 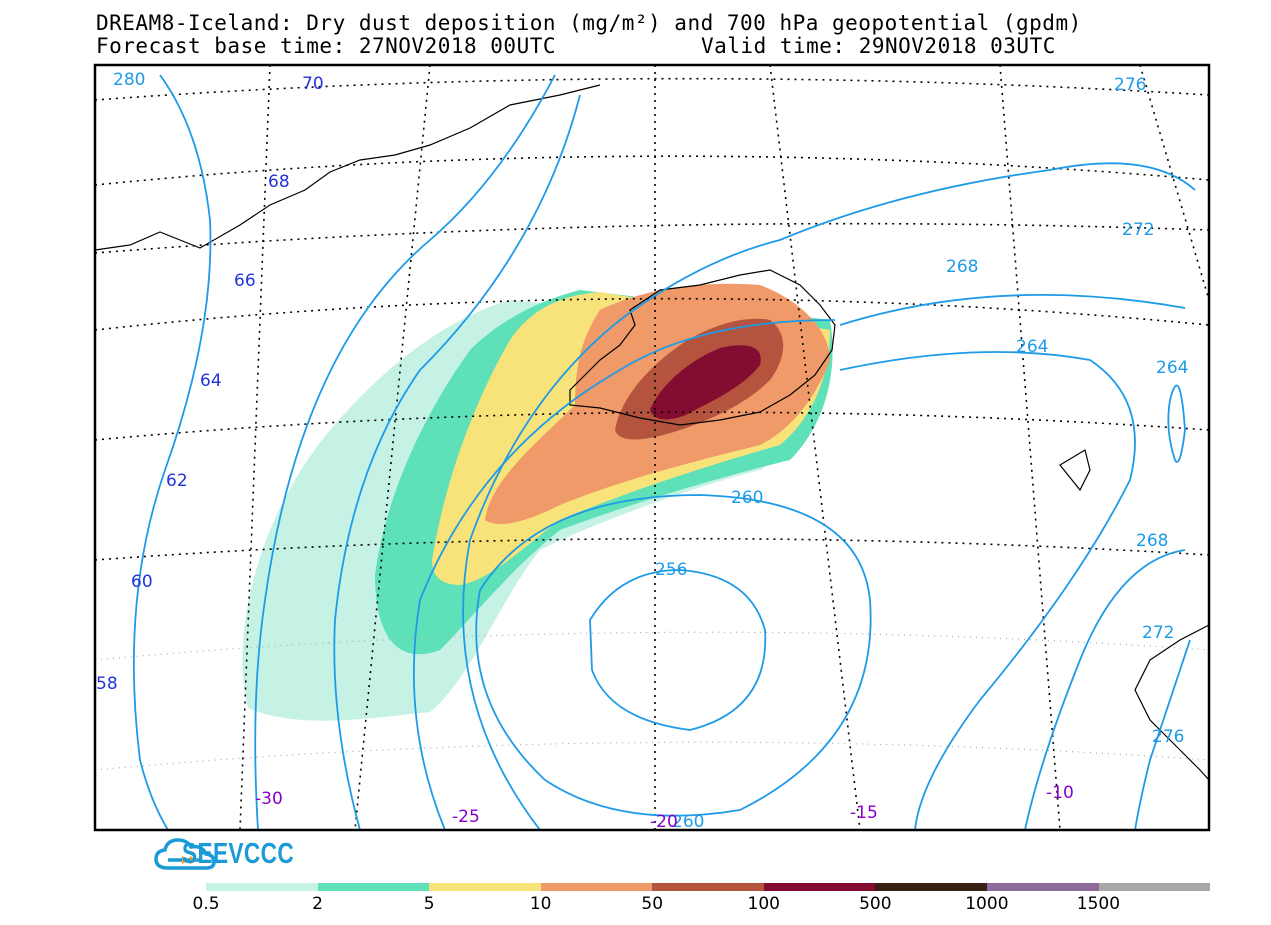 I want to click on longitude-labels: -30 -25 -20 -15 -10, so click(x=664, y=807).